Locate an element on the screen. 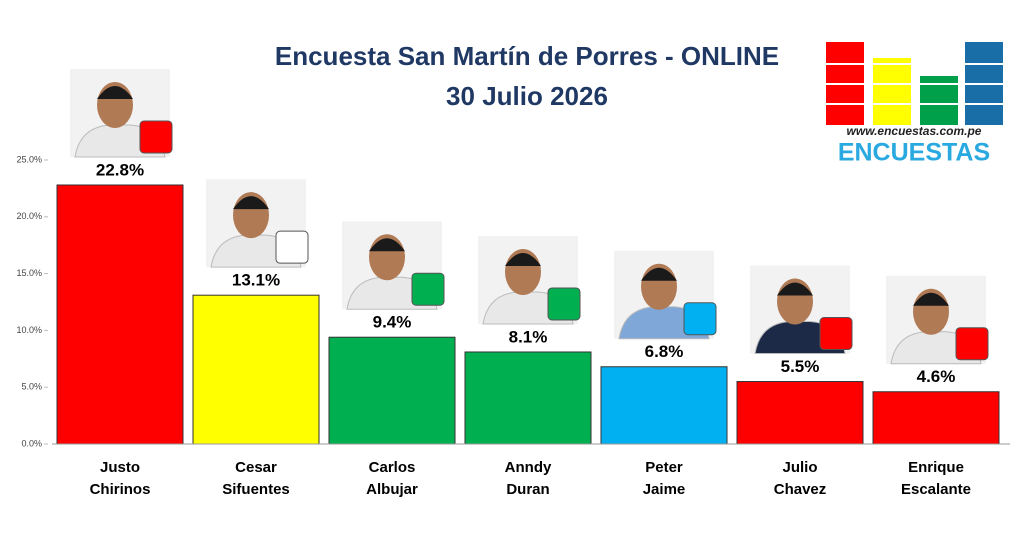 This screenshot has height=535, width=1025. value-label: 6.8% is located at coordinates (664, 351).